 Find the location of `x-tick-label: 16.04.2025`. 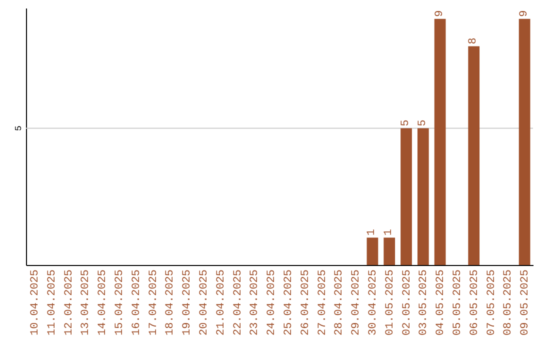

x-tick-label: 16.04.2025 is located at coordinates (136, 303).